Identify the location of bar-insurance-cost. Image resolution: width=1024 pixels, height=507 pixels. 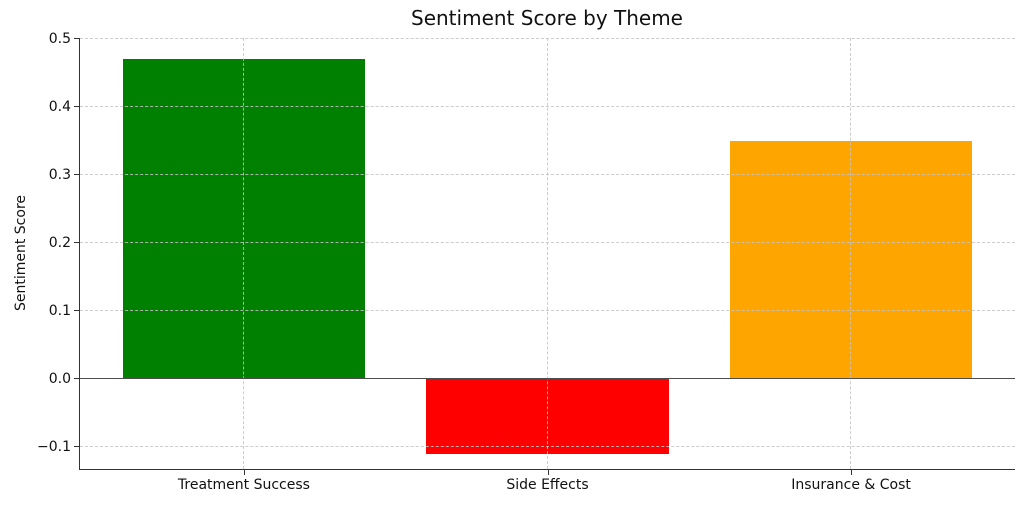
(851, 260).